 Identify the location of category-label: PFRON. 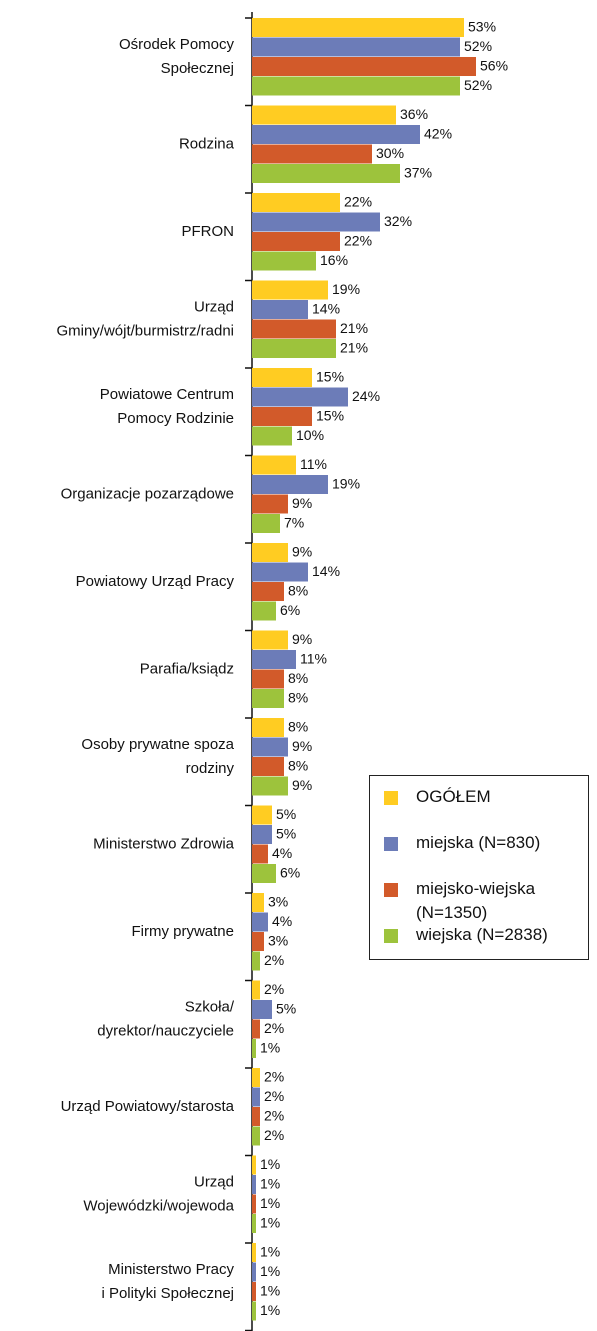
(208, 231).